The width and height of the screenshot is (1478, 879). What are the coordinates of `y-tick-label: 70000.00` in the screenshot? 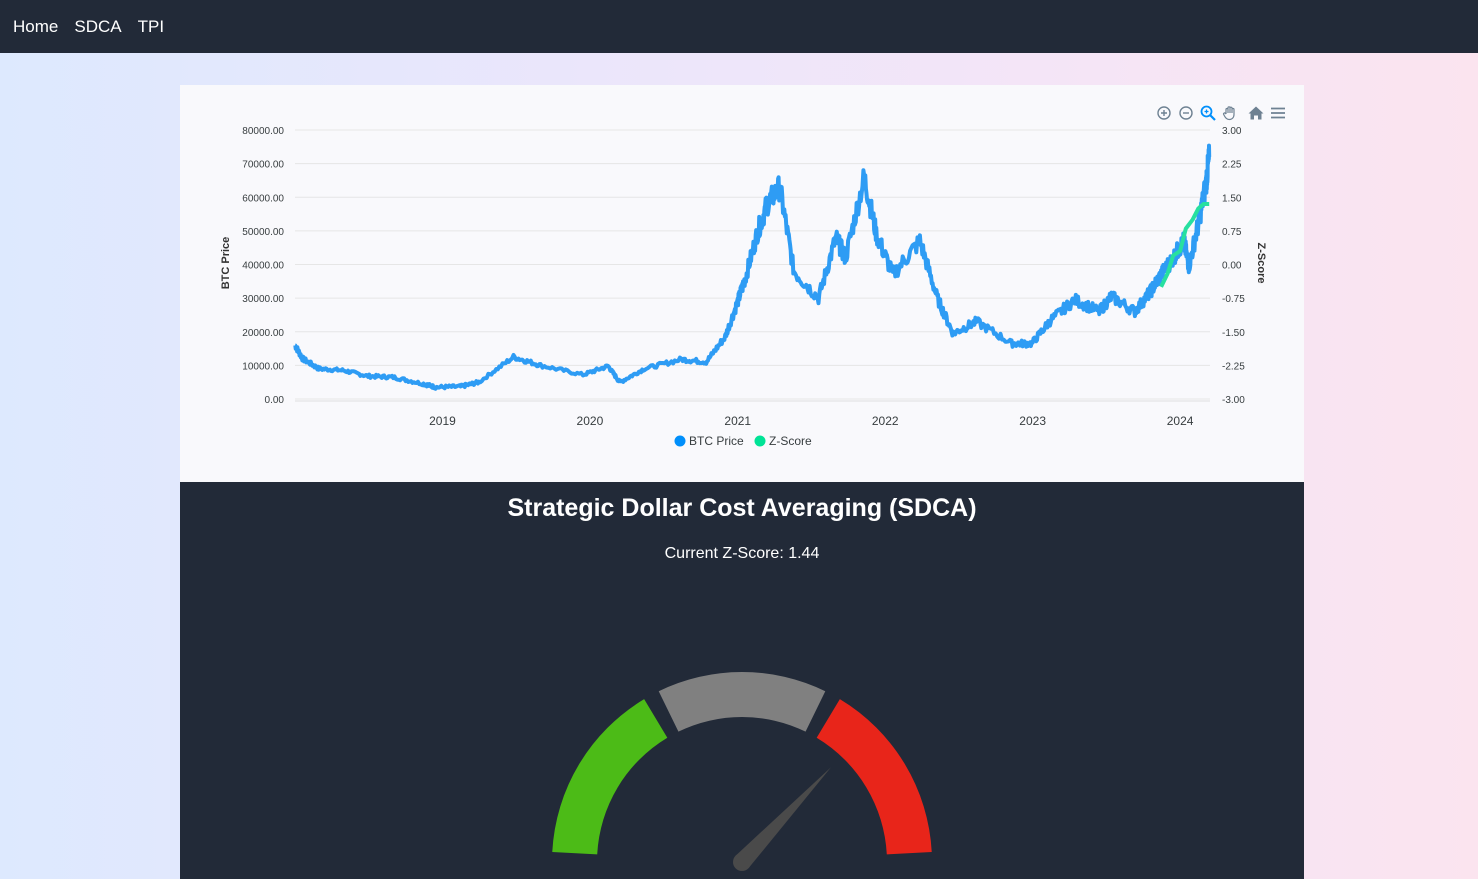 It's located at (263, 165).